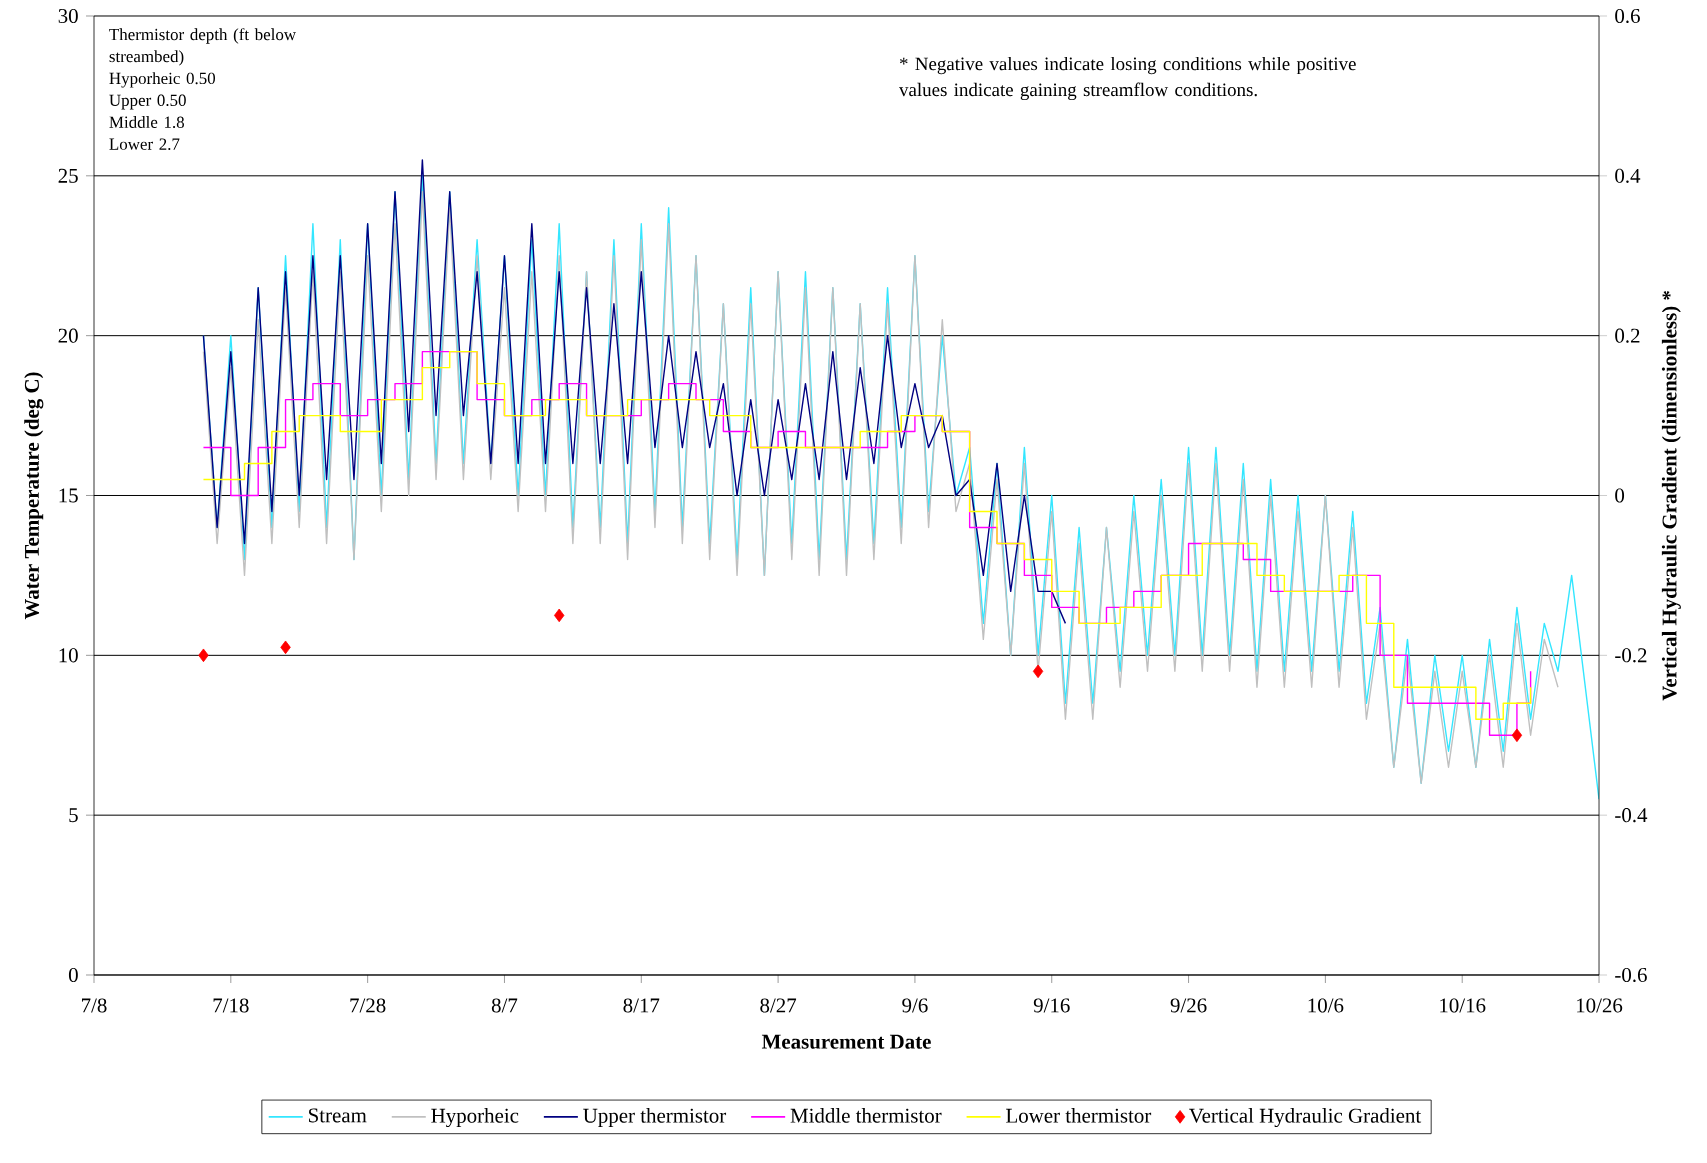 This screenshot has width=1707, height=1163. What do you see at coordinates (475, 1118) in the screenshot?
I see `legend-label: Hyporheic` at bounding box center [475, 1118].